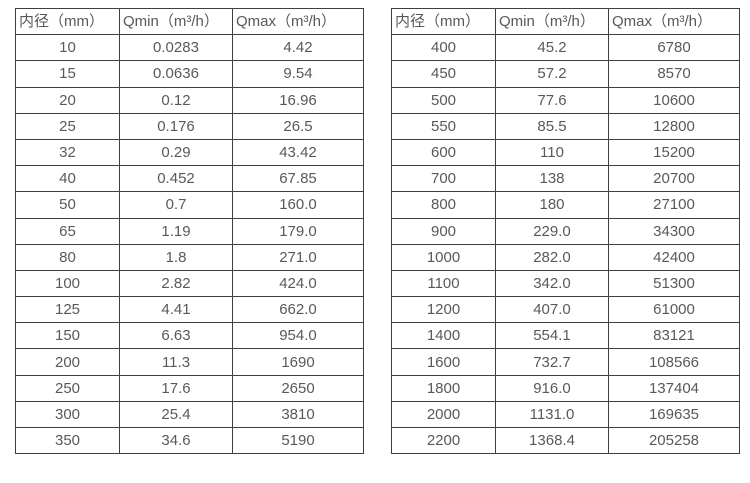 Image resolution: width=750 pixels, height=483 pixels. What do you see at coordinates (189, 414) in the screenshot?
I see `table-row: 300 25.4 3810` at bounding box center [189, 414].